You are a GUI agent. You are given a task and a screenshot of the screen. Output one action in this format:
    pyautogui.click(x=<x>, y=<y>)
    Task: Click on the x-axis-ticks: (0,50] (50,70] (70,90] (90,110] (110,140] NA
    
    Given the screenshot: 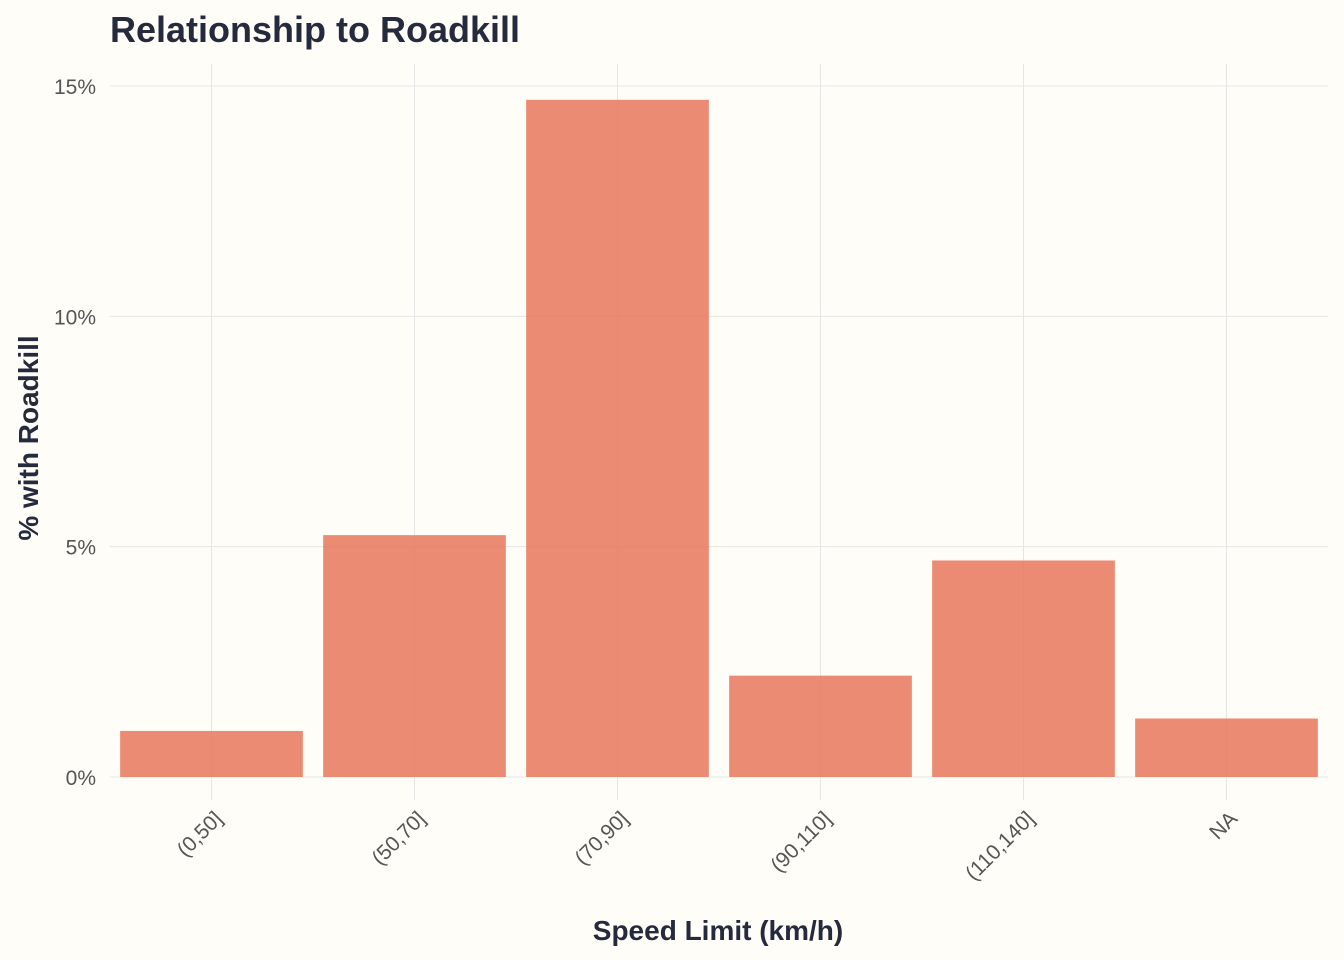 What is the action you would take?
    pyautogui.click(x=707, y=846)
    